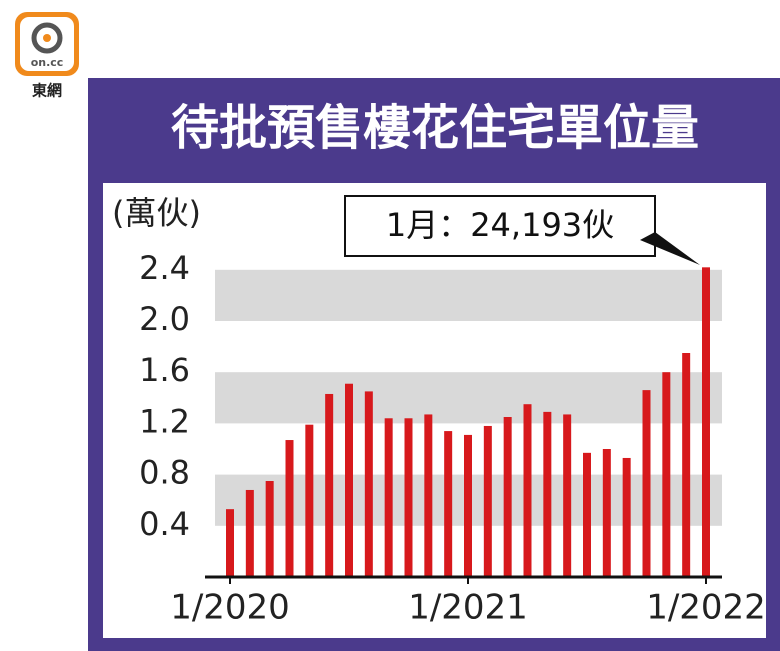 Image resolution: width=780 pixels, height=651 pixels. What do you see at coordinates (47, 62) in the screenshot?
I see `logo-mark: on.cc` at bounding box center [47, 62].